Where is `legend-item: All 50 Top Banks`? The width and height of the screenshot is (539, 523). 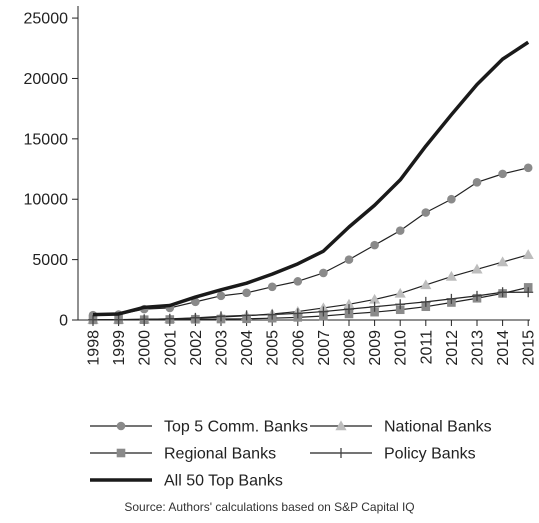 legend-item: All 50 Top Banks is located at coordinates (186, 481).